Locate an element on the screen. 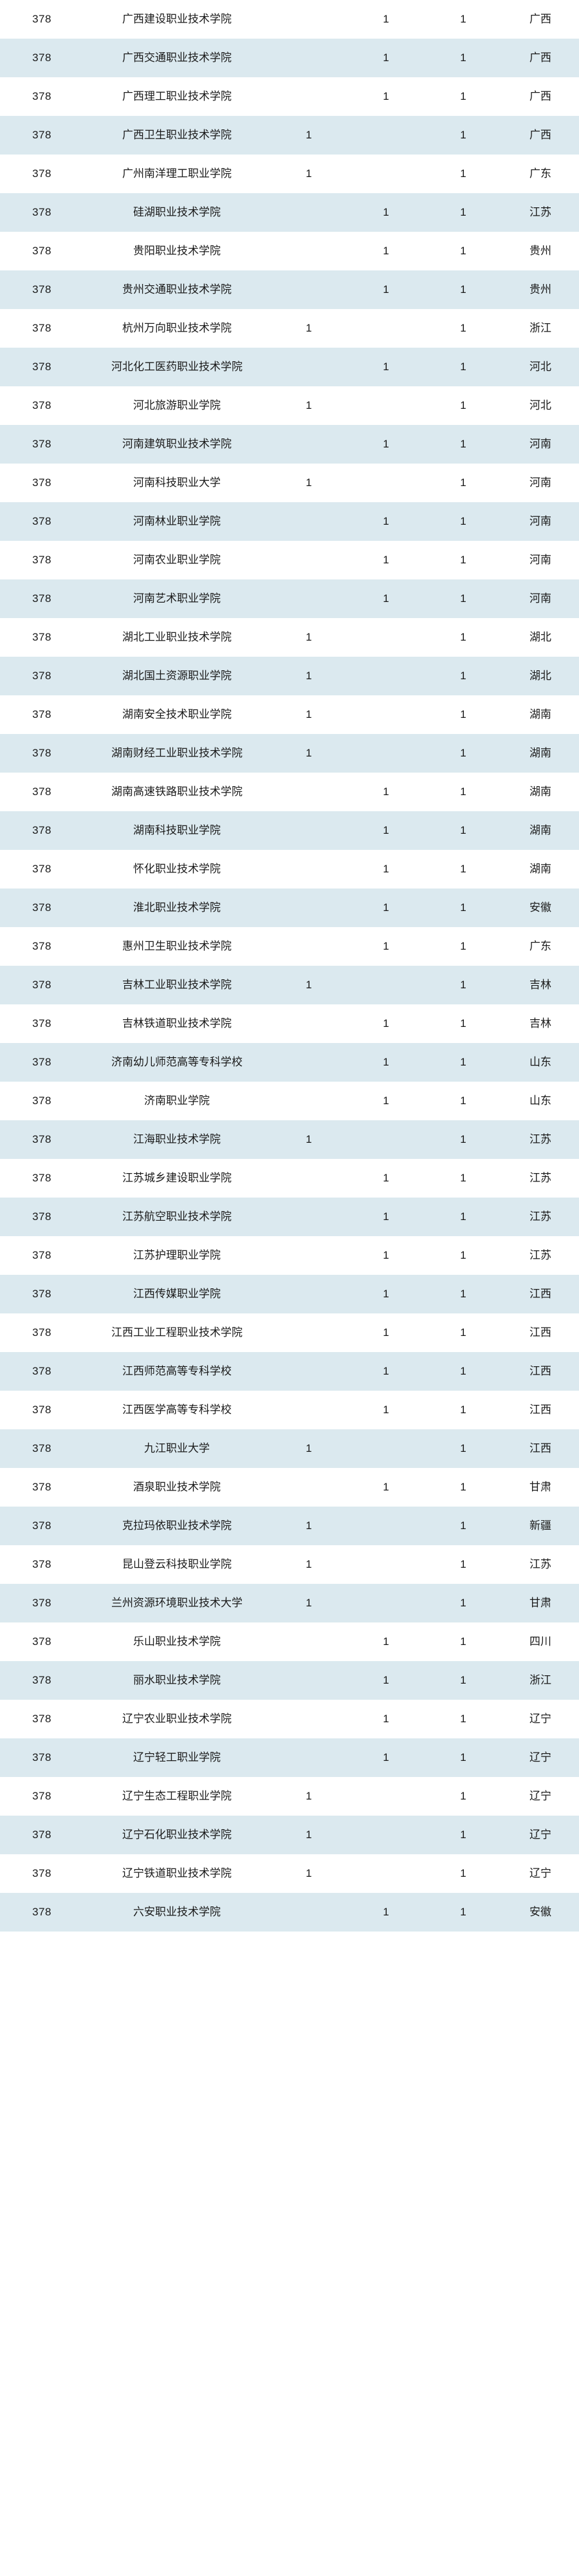 This screenshot has height=2576, width=579. cell-school-name: 江海职业技术学院 is located at coordinates (177, 1139).